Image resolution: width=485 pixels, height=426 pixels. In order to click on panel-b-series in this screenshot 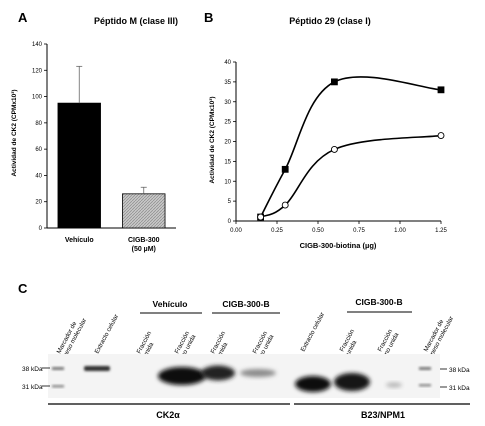, I will do `click(351, 148)`.